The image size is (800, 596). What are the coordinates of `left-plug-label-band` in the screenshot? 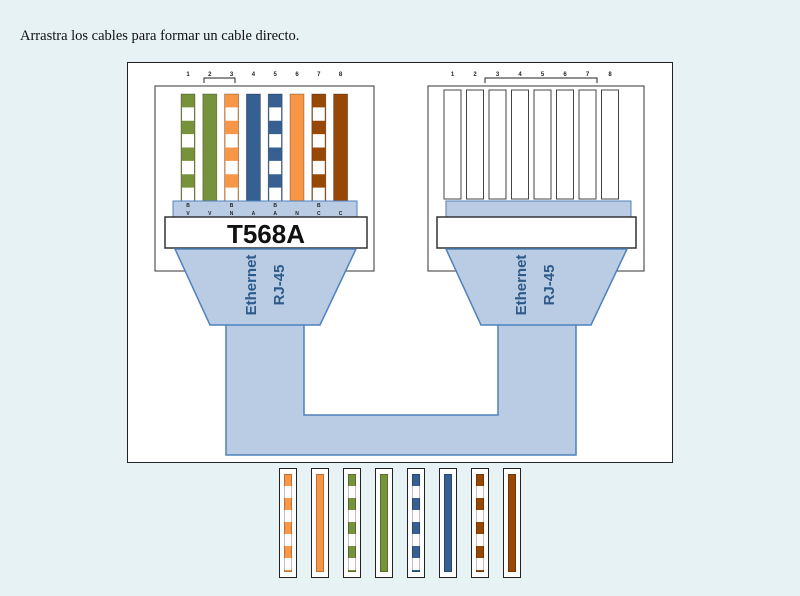 It's located at (266, 232).